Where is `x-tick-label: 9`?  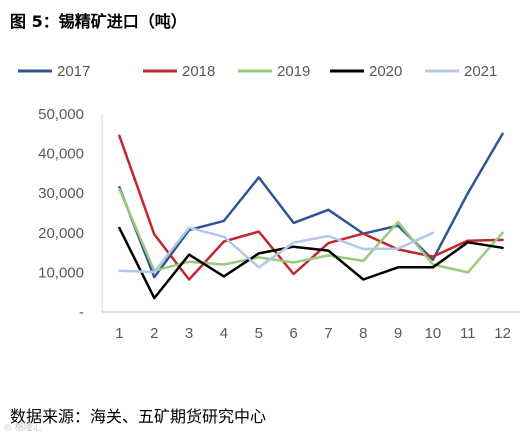
x-tick-label: 9 is located at coordinates (398, 333).